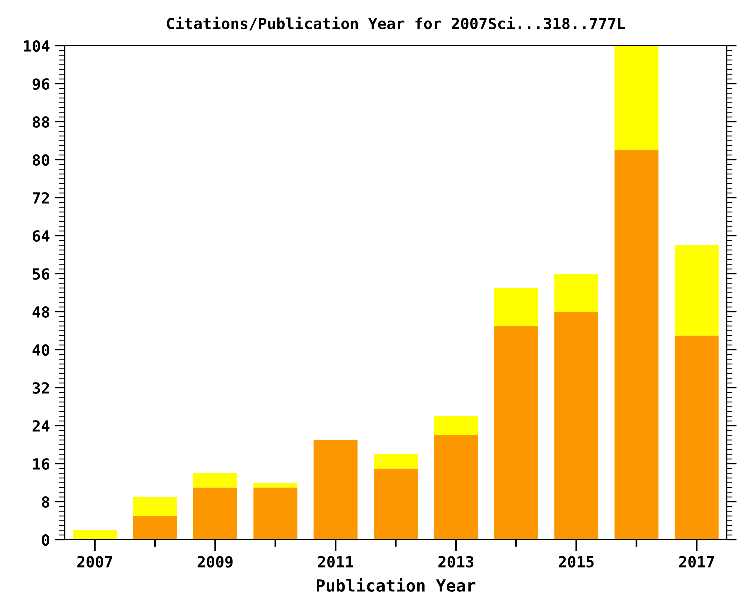  What do you see at coordinates (336, 562) in the screenshot?
I see `x-tick-label: 2011` at bounding box center [336, 562].